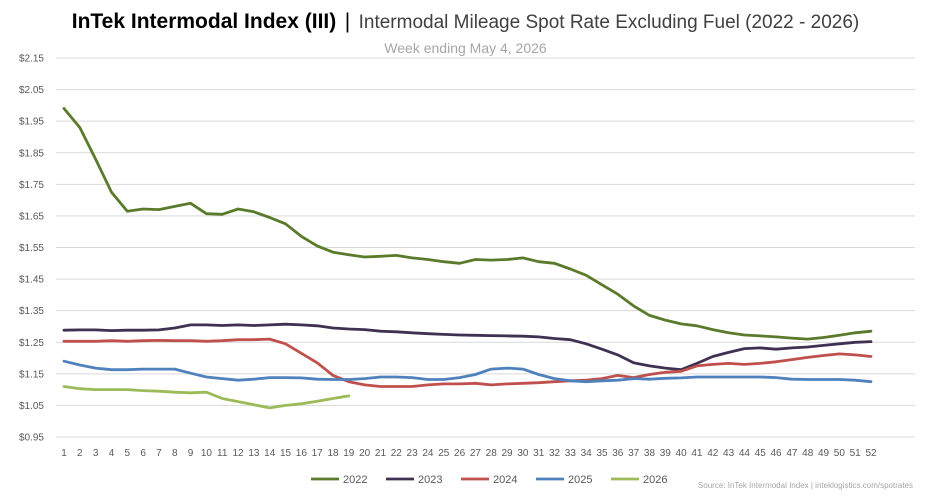  What do you see at coordinates (333, 453) in the screenshot?
I see `x-tick-label: 18` at bounding box center [333, 453].